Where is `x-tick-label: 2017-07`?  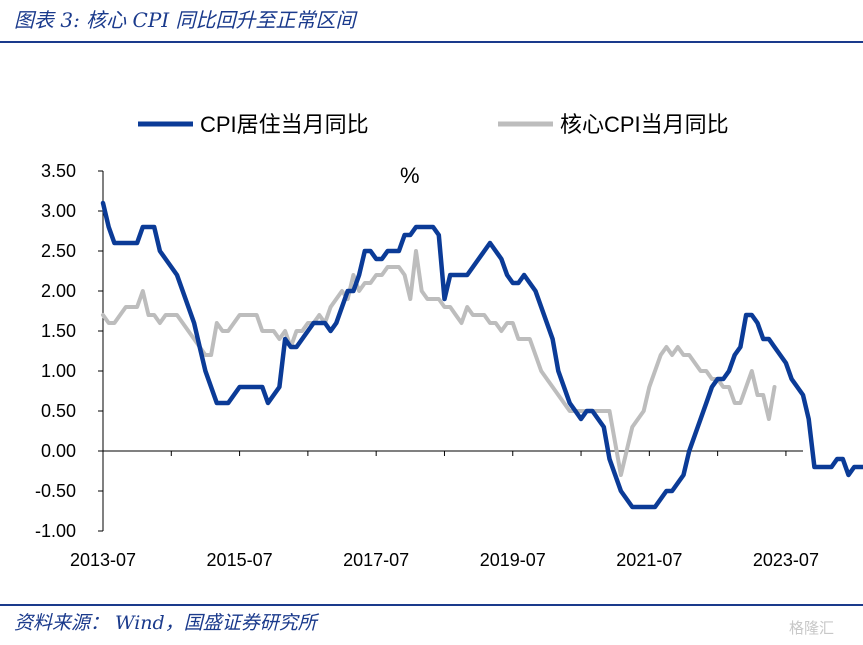
x-tick-label: 2017-07 is located at coordinates (376, 560).